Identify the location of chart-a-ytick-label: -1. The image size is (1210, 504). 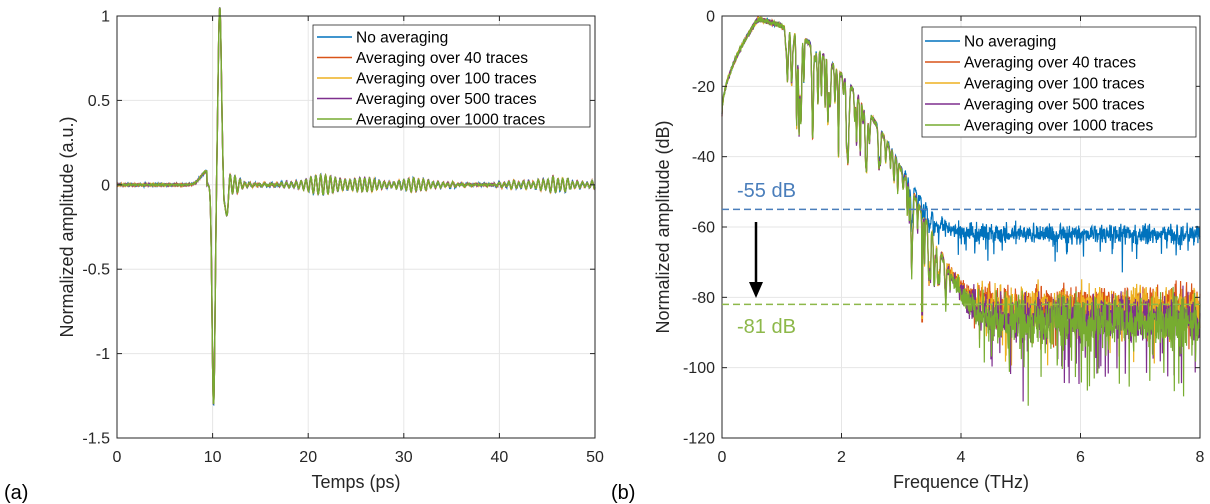
(103, 354).